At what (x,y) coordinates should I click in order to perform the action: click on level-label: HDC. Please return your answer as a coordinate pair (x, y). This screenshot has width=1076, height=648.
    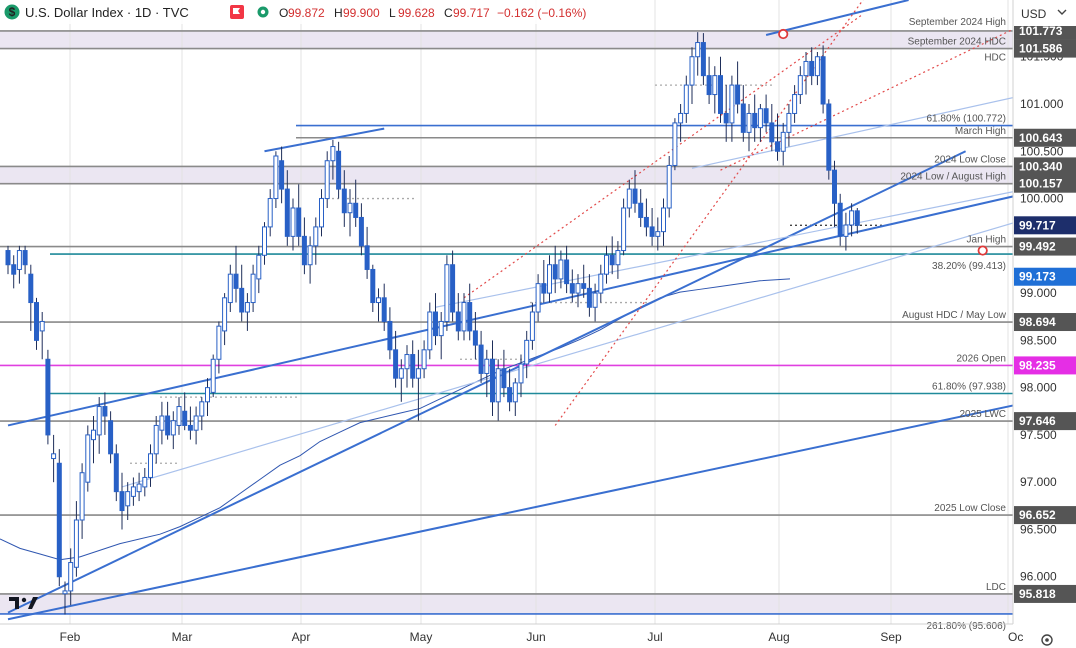
    Looking at the image, I should click on (995, 58).